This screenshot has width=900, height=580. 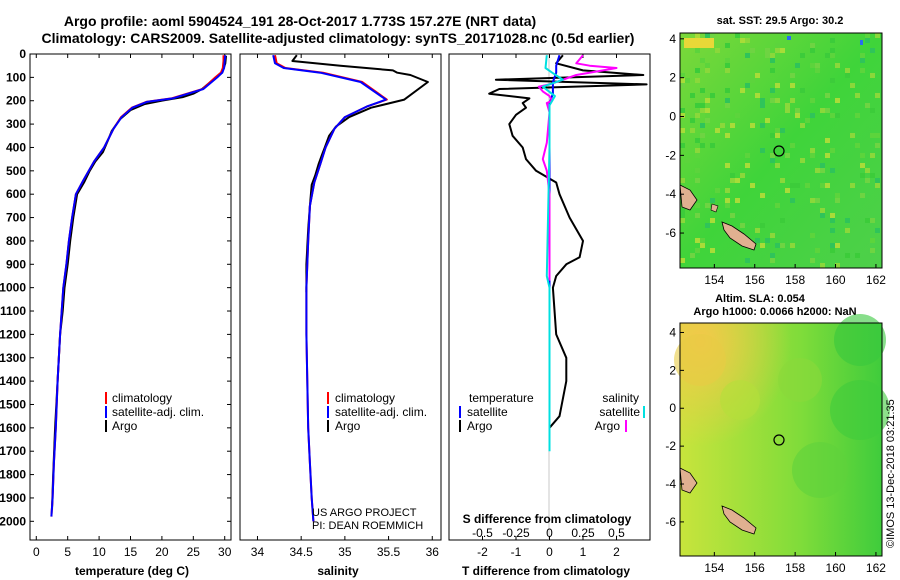 I want to click on difference-x-tick-label: -1, so click(x=516, y=552).